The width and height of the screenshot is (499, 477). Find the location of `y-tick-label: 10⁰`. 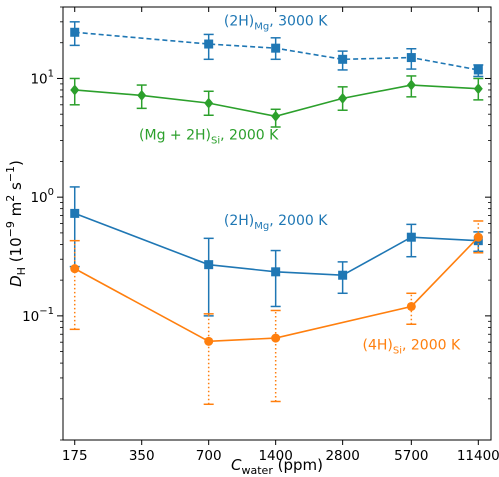

y-tick-label: 10⁰ is located at coordinates (42, 196).